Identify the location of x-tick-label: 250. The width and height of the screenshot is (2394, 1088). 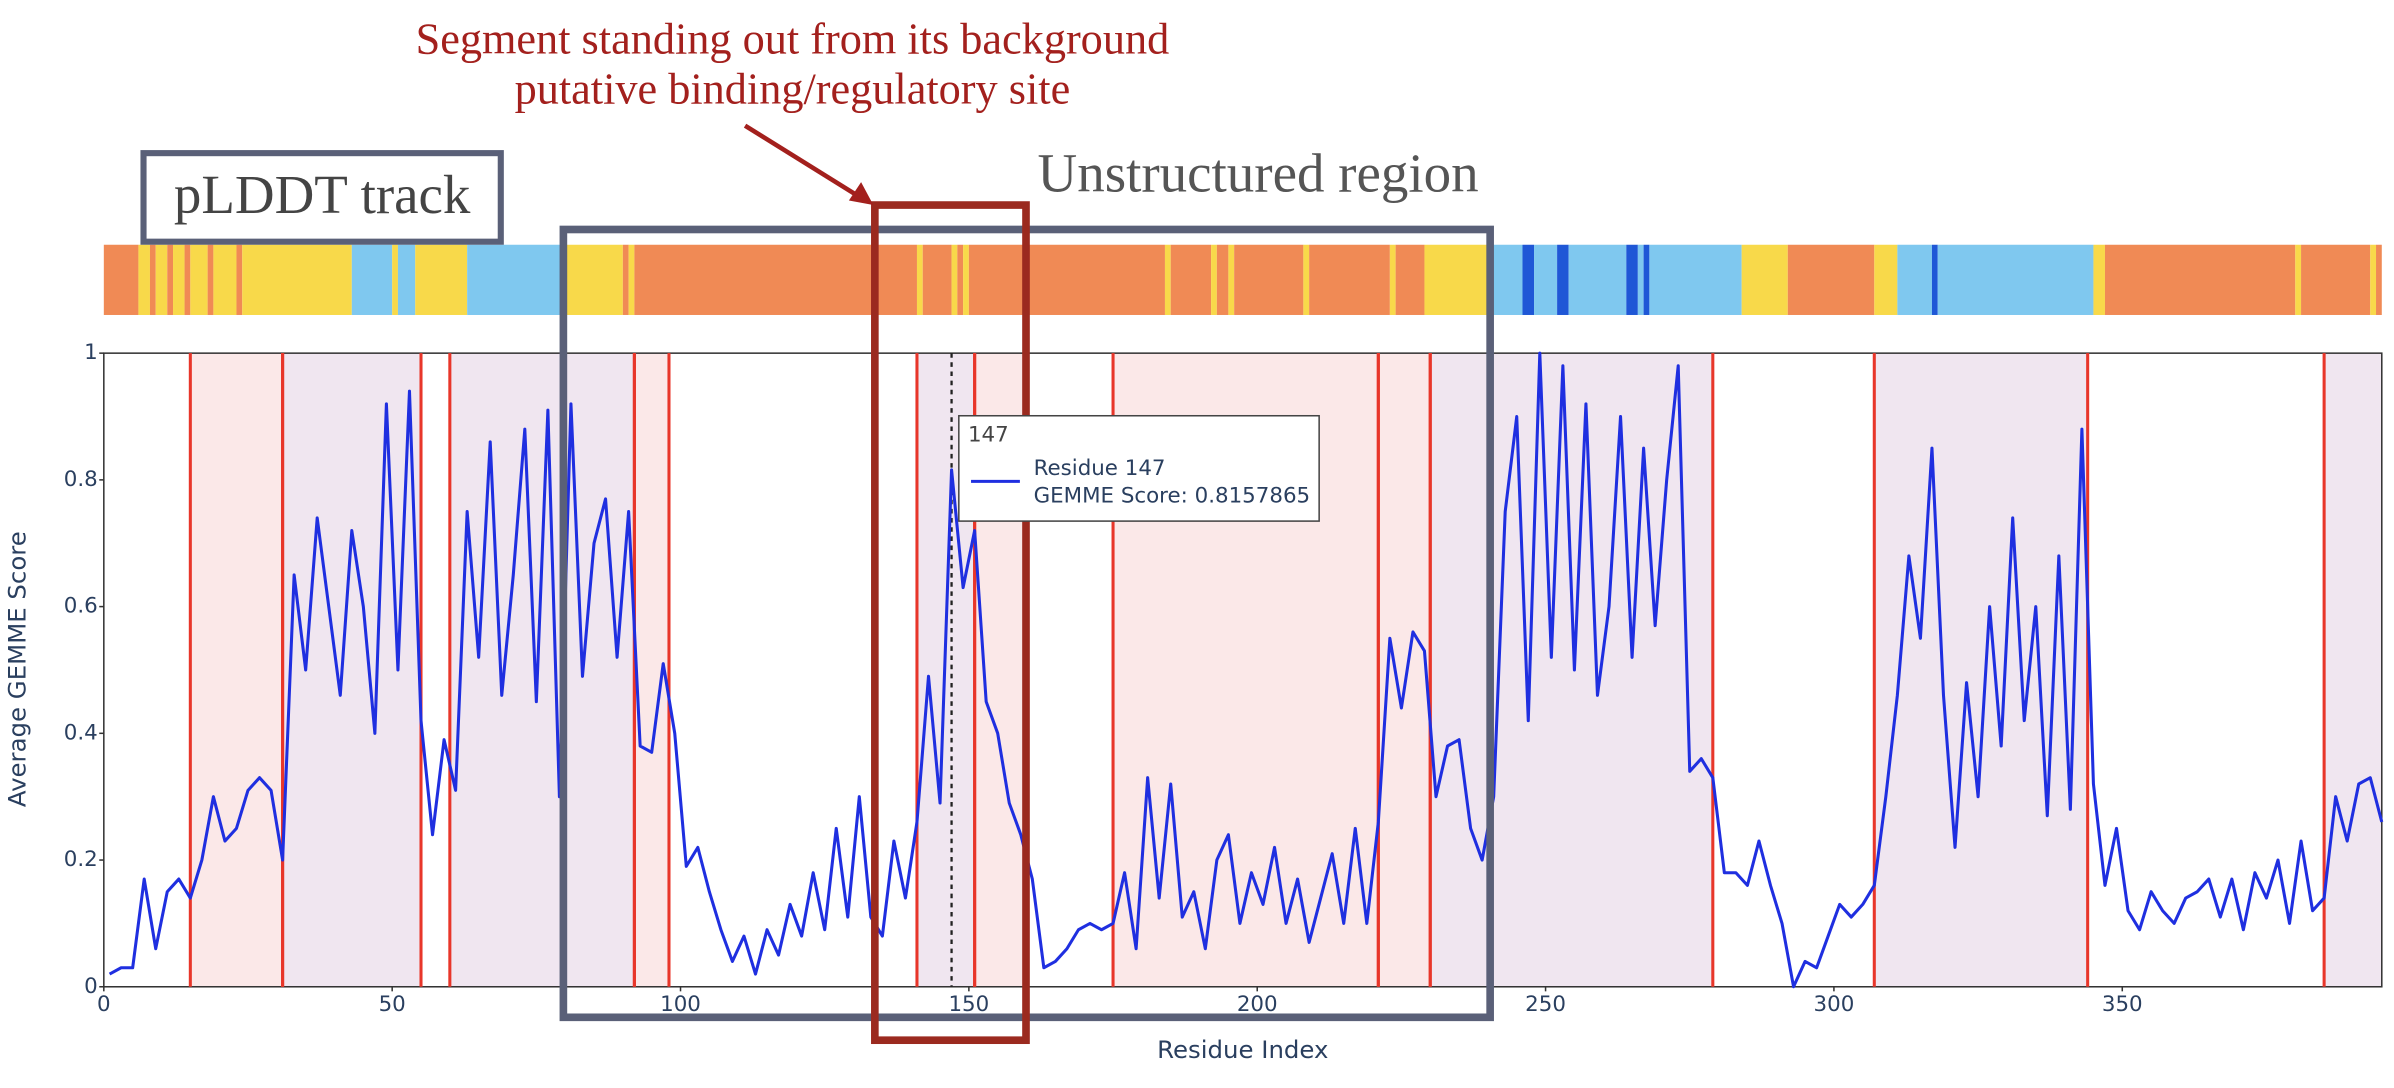
(1545, 1004).